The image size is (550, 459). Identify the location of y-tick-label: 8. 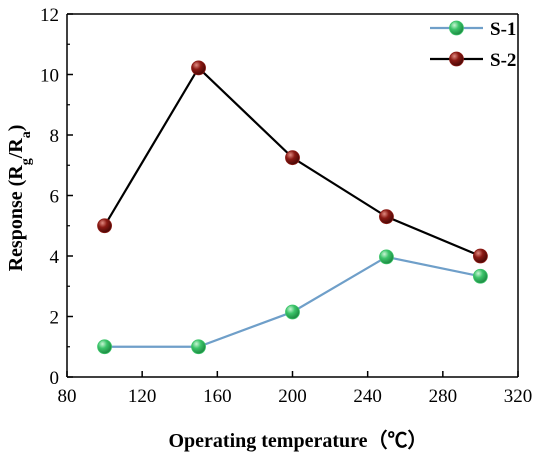
(55, 136).